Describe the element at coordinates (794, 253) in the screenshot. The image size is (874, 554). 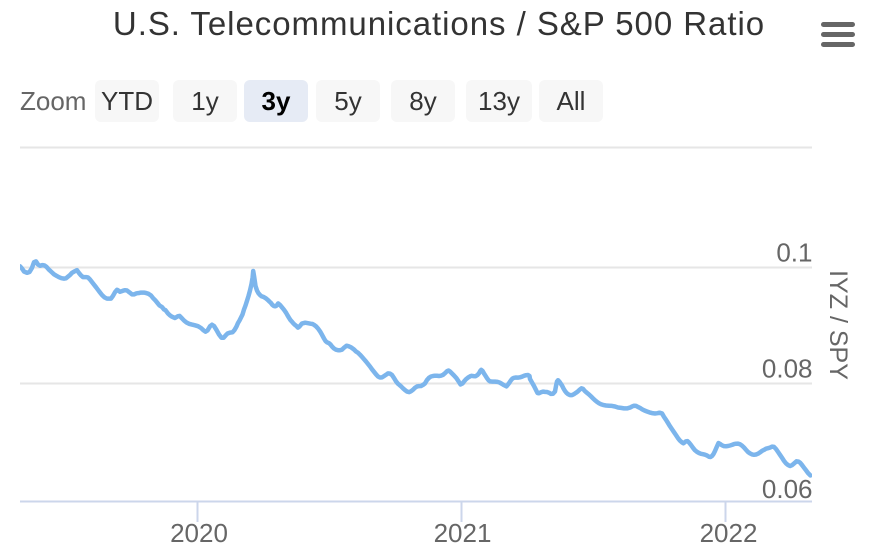
I see `svg-text: 0.1` at that location.